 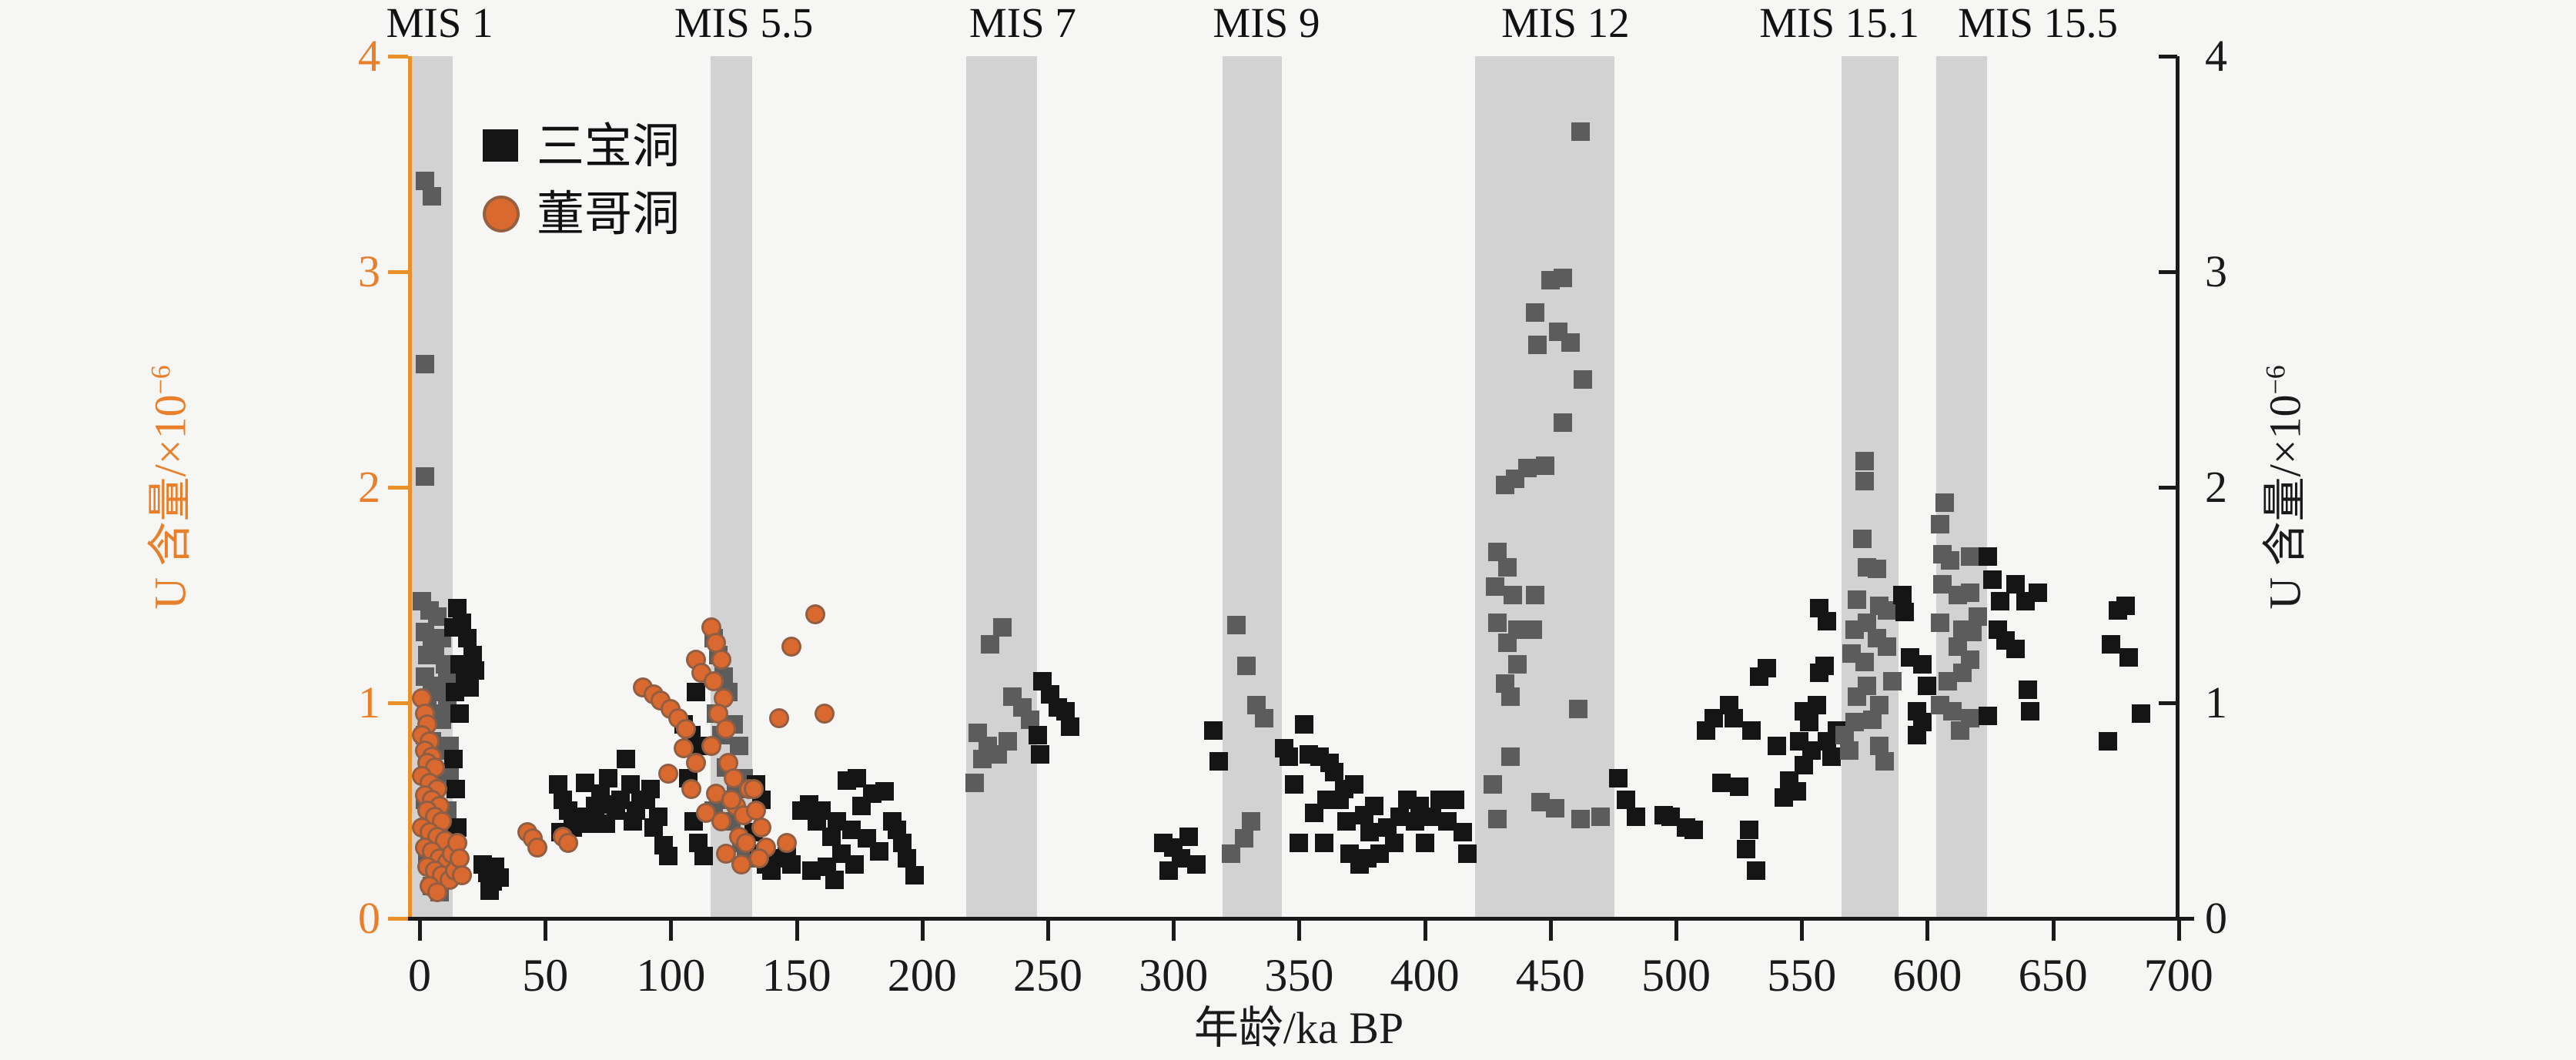 What do you see at coordinates (1299, 975) in the screenshot?
I see `x-axis-tick-label: 350` at bounding box center [1299, 975].